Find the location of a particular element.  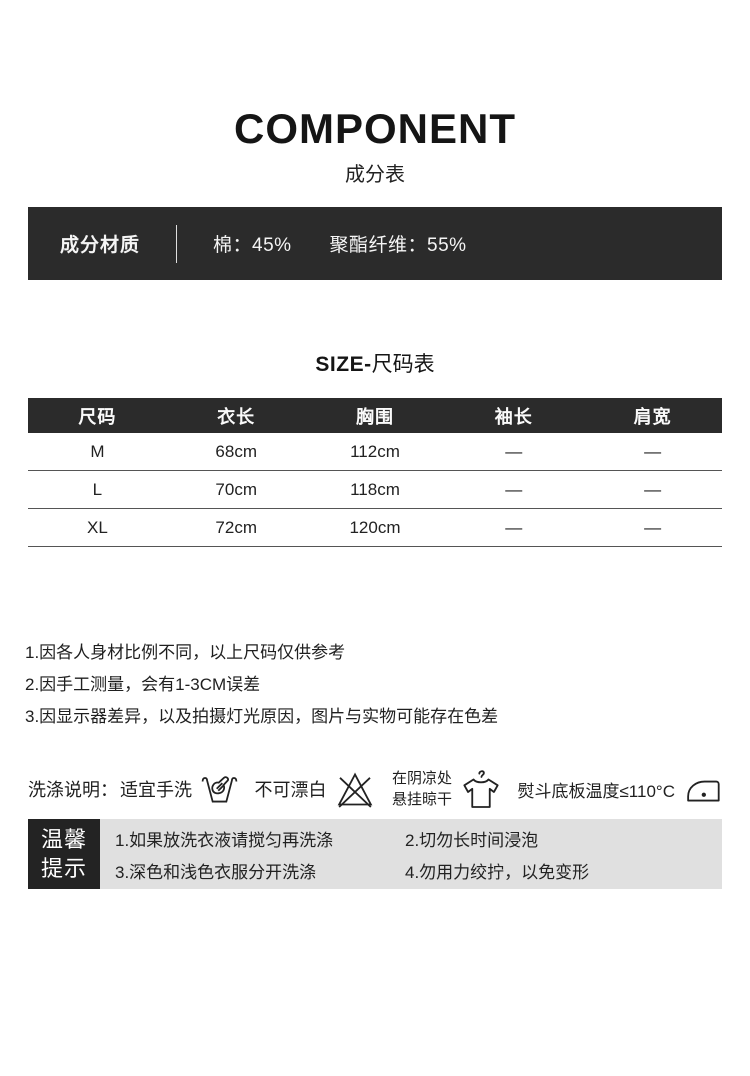

size-heading-cn: 尺码表 is located at coordinates (403, 365).